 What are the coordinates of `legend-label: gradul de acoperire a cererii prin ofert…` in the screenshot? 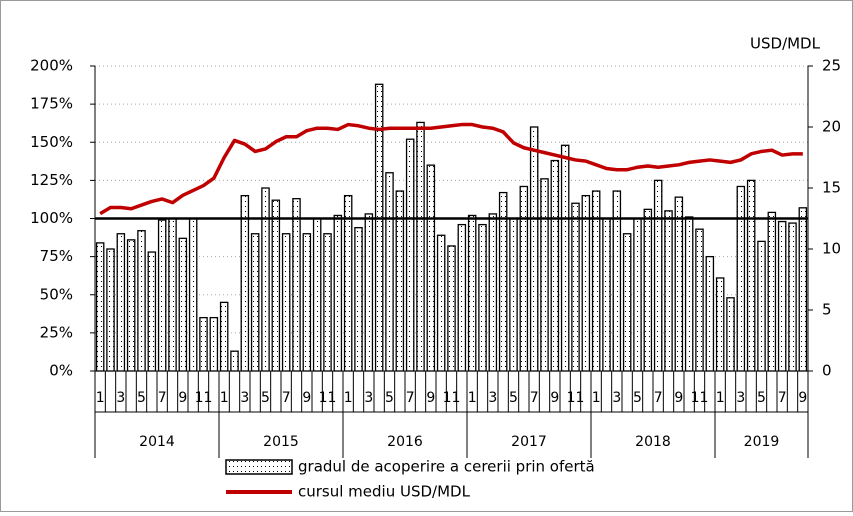 It's located at (446, 467).